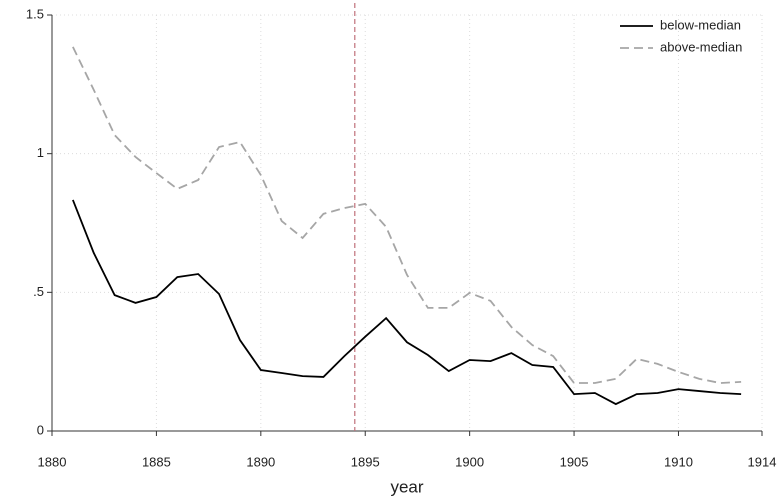  Describe the element at coordinates (678, 461) in the screenshot. I see `x-tick-label: 1910` at that location.